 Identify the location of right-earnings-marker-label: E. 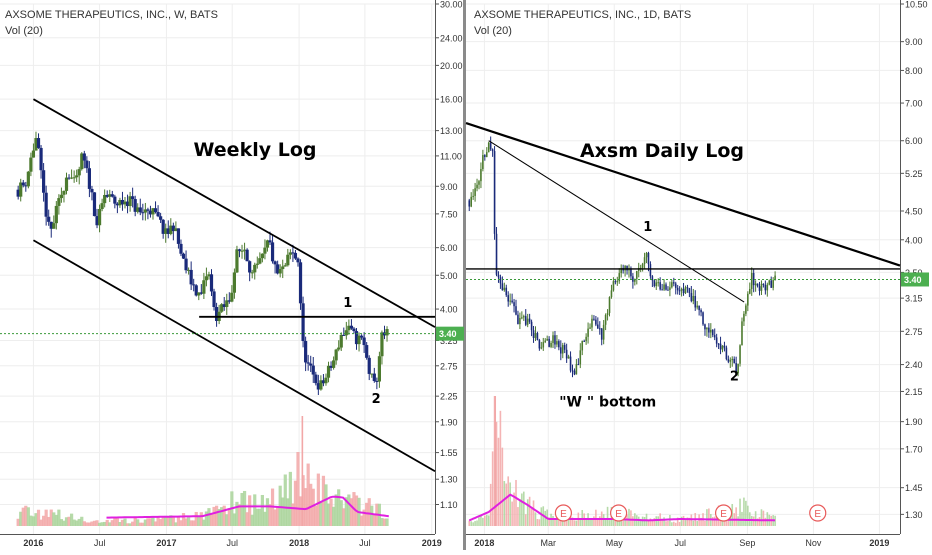
(817, 514).